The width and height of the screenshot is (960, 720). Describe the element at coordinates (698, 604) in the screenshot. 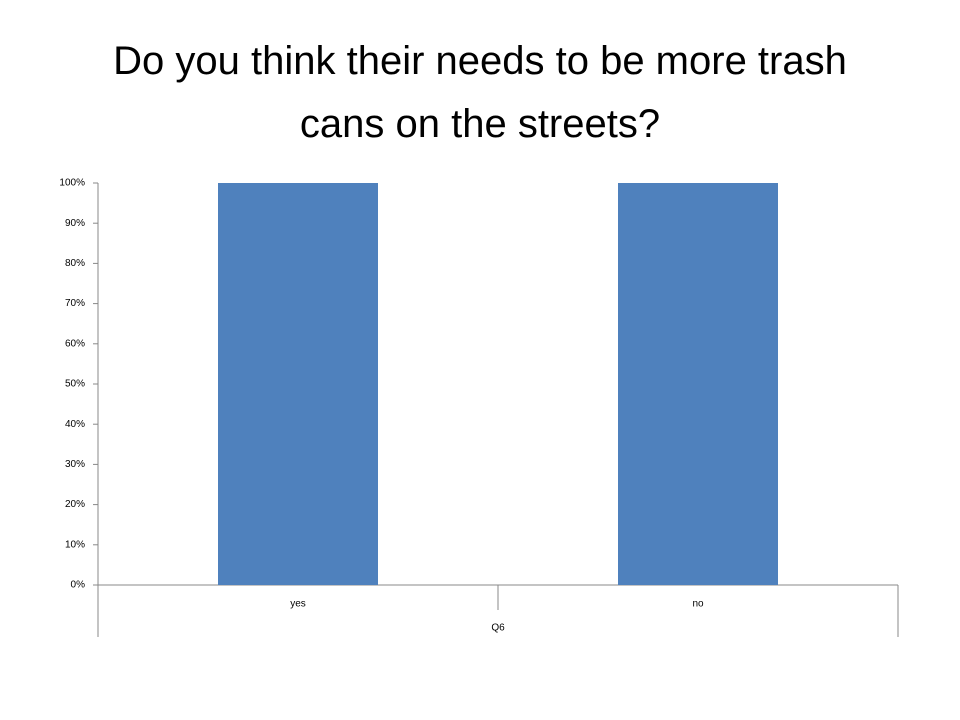

I see `x-tick-label: no` at that location.